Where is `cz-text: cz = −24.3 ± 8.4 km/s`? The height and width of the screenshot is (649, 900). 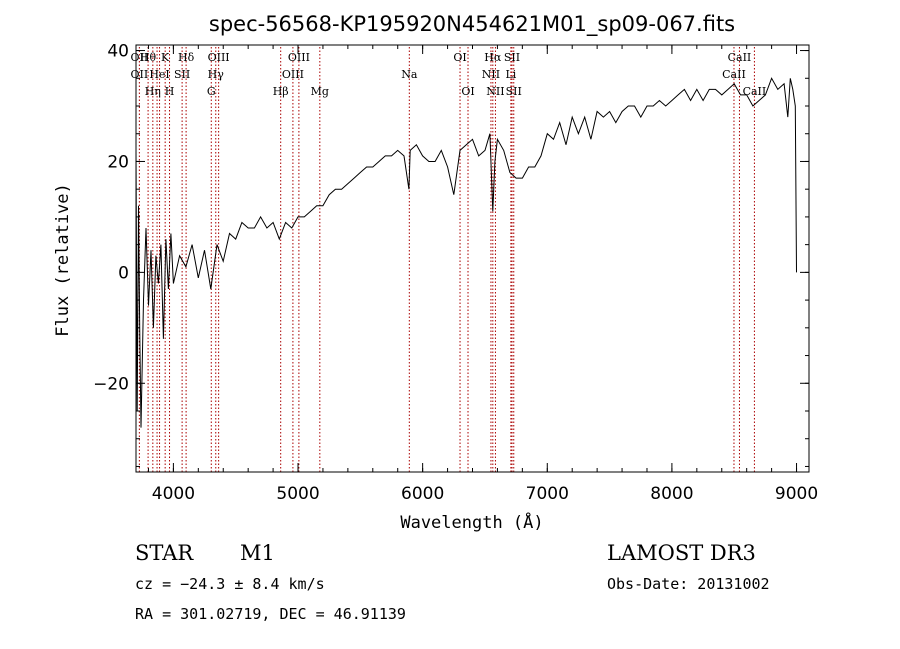 cz-text: cz = −24.3 ± 8.4 km/s is located at coordinates (230, 584).